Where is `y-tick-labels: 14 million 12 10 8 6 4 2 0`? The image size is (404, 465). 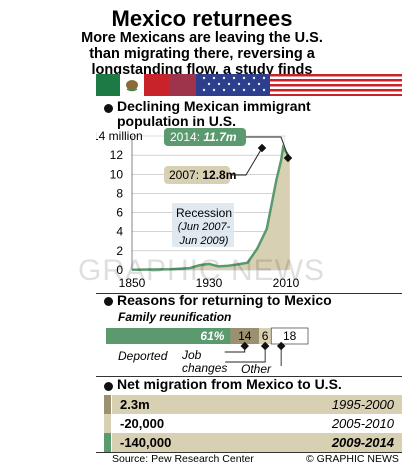
y-tick-labels: 14 million 12 10 8 6 4 2 0 is located at coordinates (119, 203).